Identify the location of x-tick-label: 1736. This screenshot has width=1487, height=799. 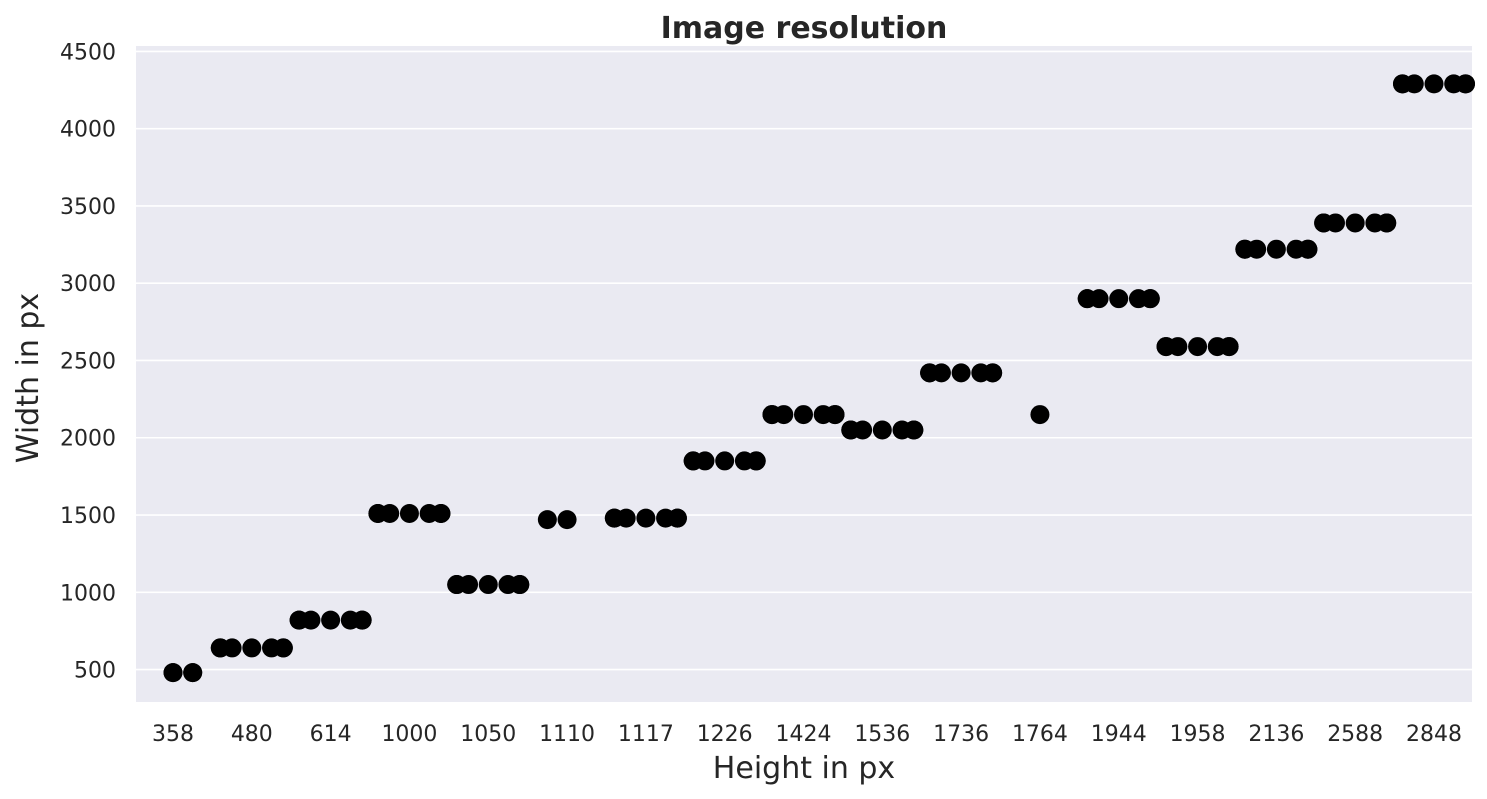
(961, 734).